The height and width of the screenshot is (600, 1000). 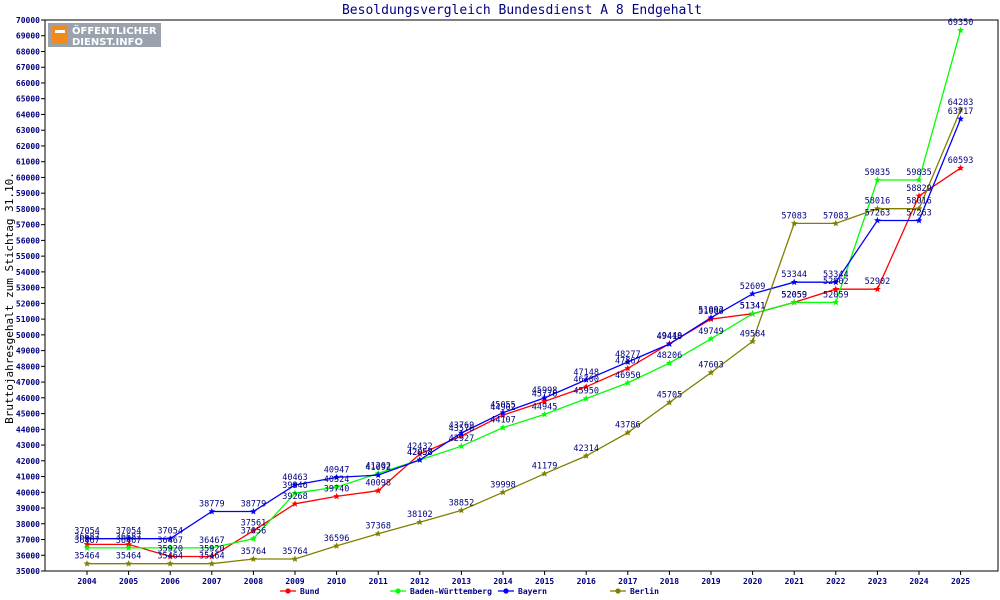 I want to click on data-label: 59835, so click(x=919, y=173).